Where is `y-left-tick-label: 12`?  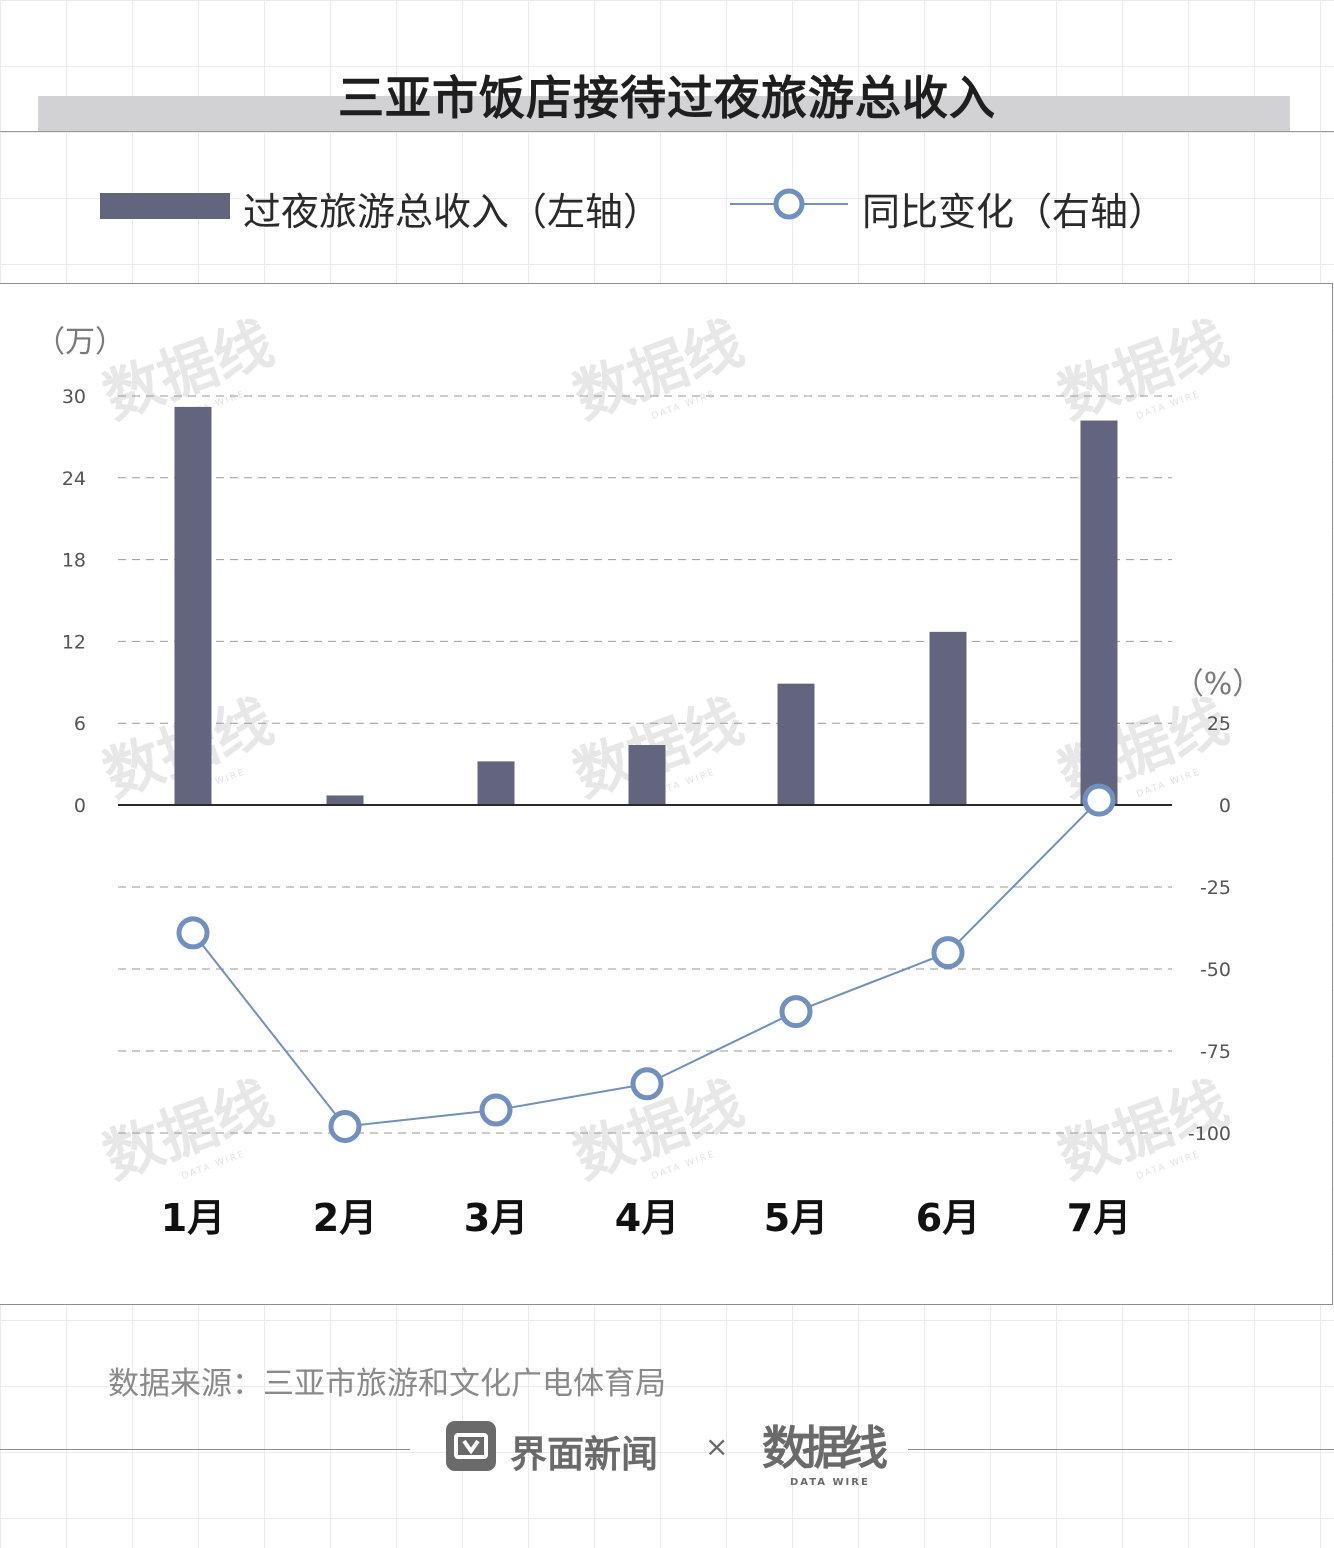 y-left-tick-label: 12 is located at coordinates (74, 642).